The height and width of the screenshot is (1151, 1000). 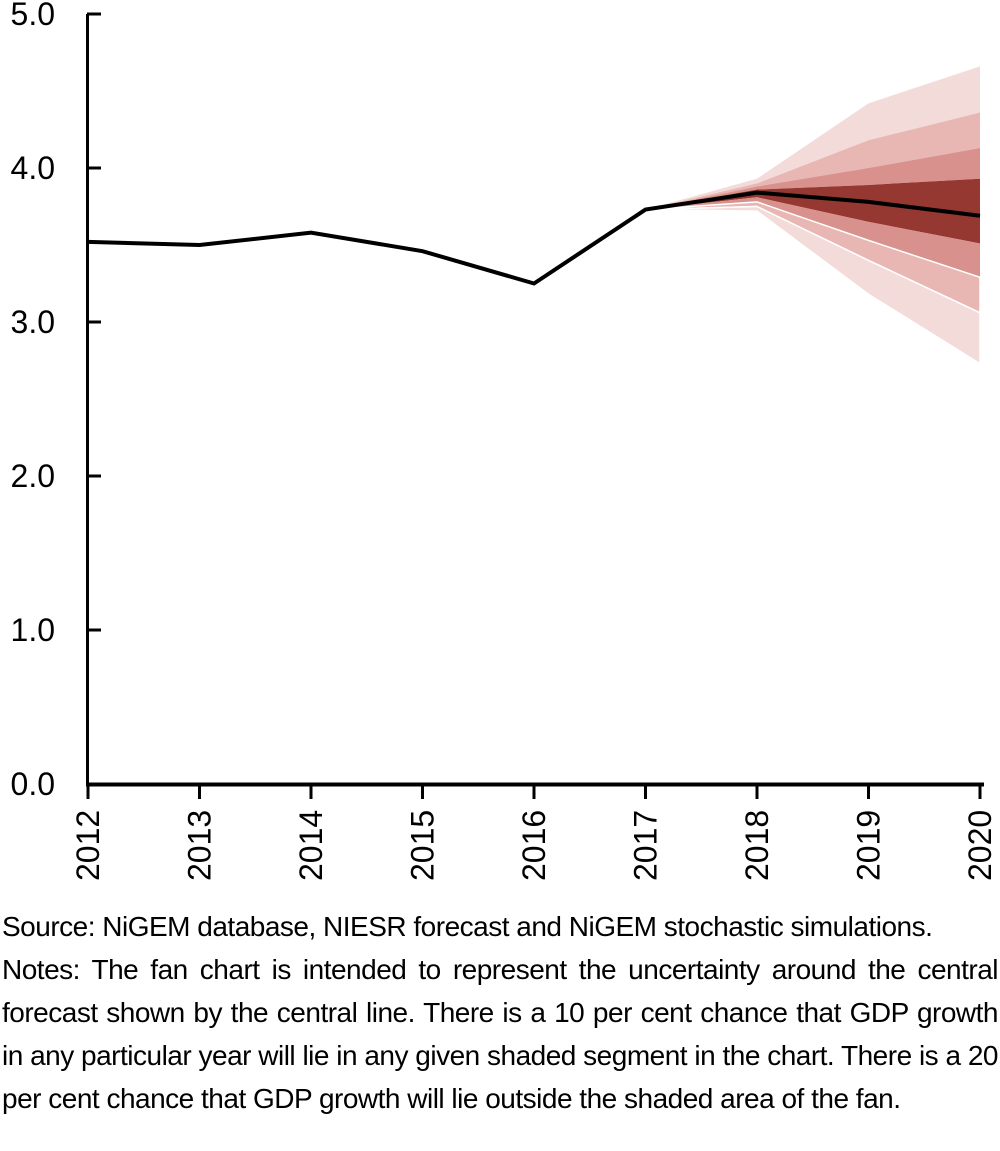 I want to click on y-tick-label: 0.0, so click(x=33, y=784).